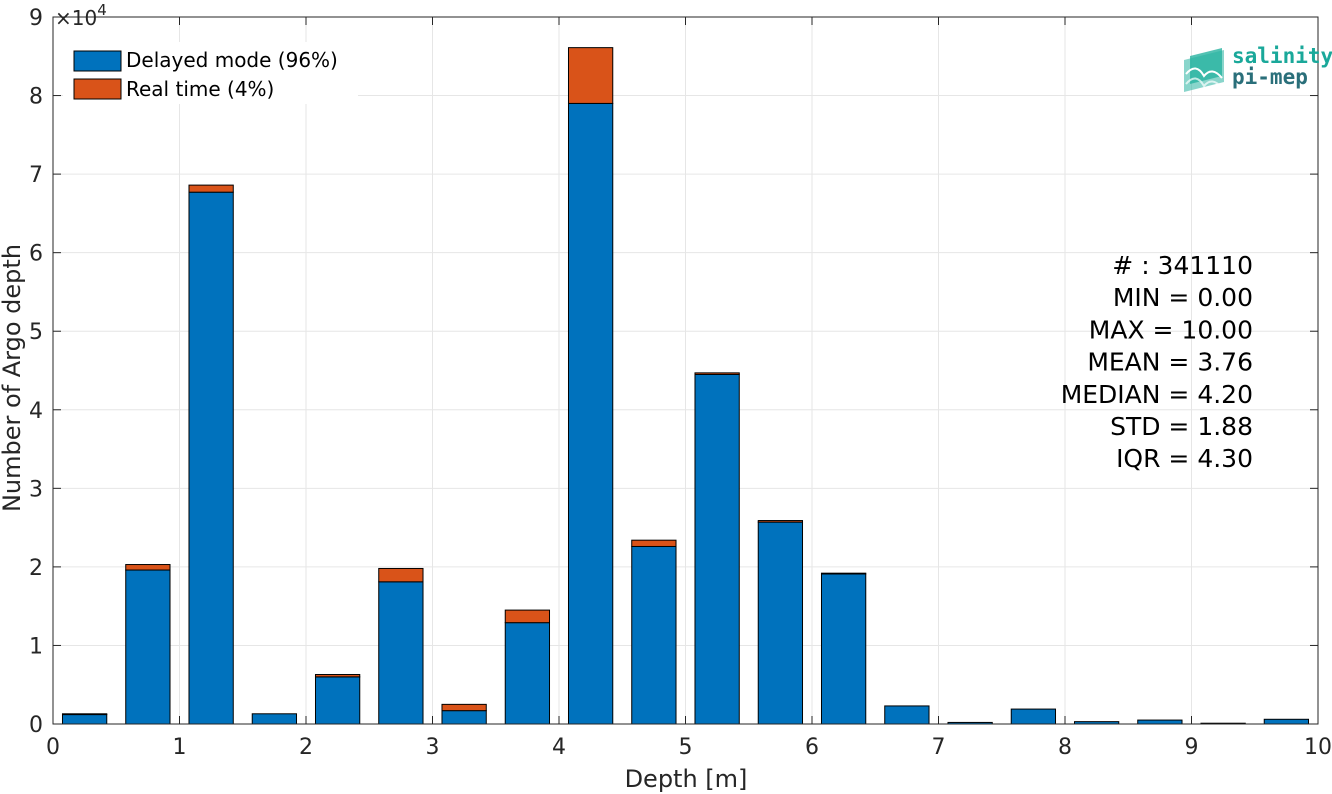 The height and width of the screenshot is (794, 1332). I want to click on legend: Delayed mode (96%) Real time (4%), so click(210, 73).